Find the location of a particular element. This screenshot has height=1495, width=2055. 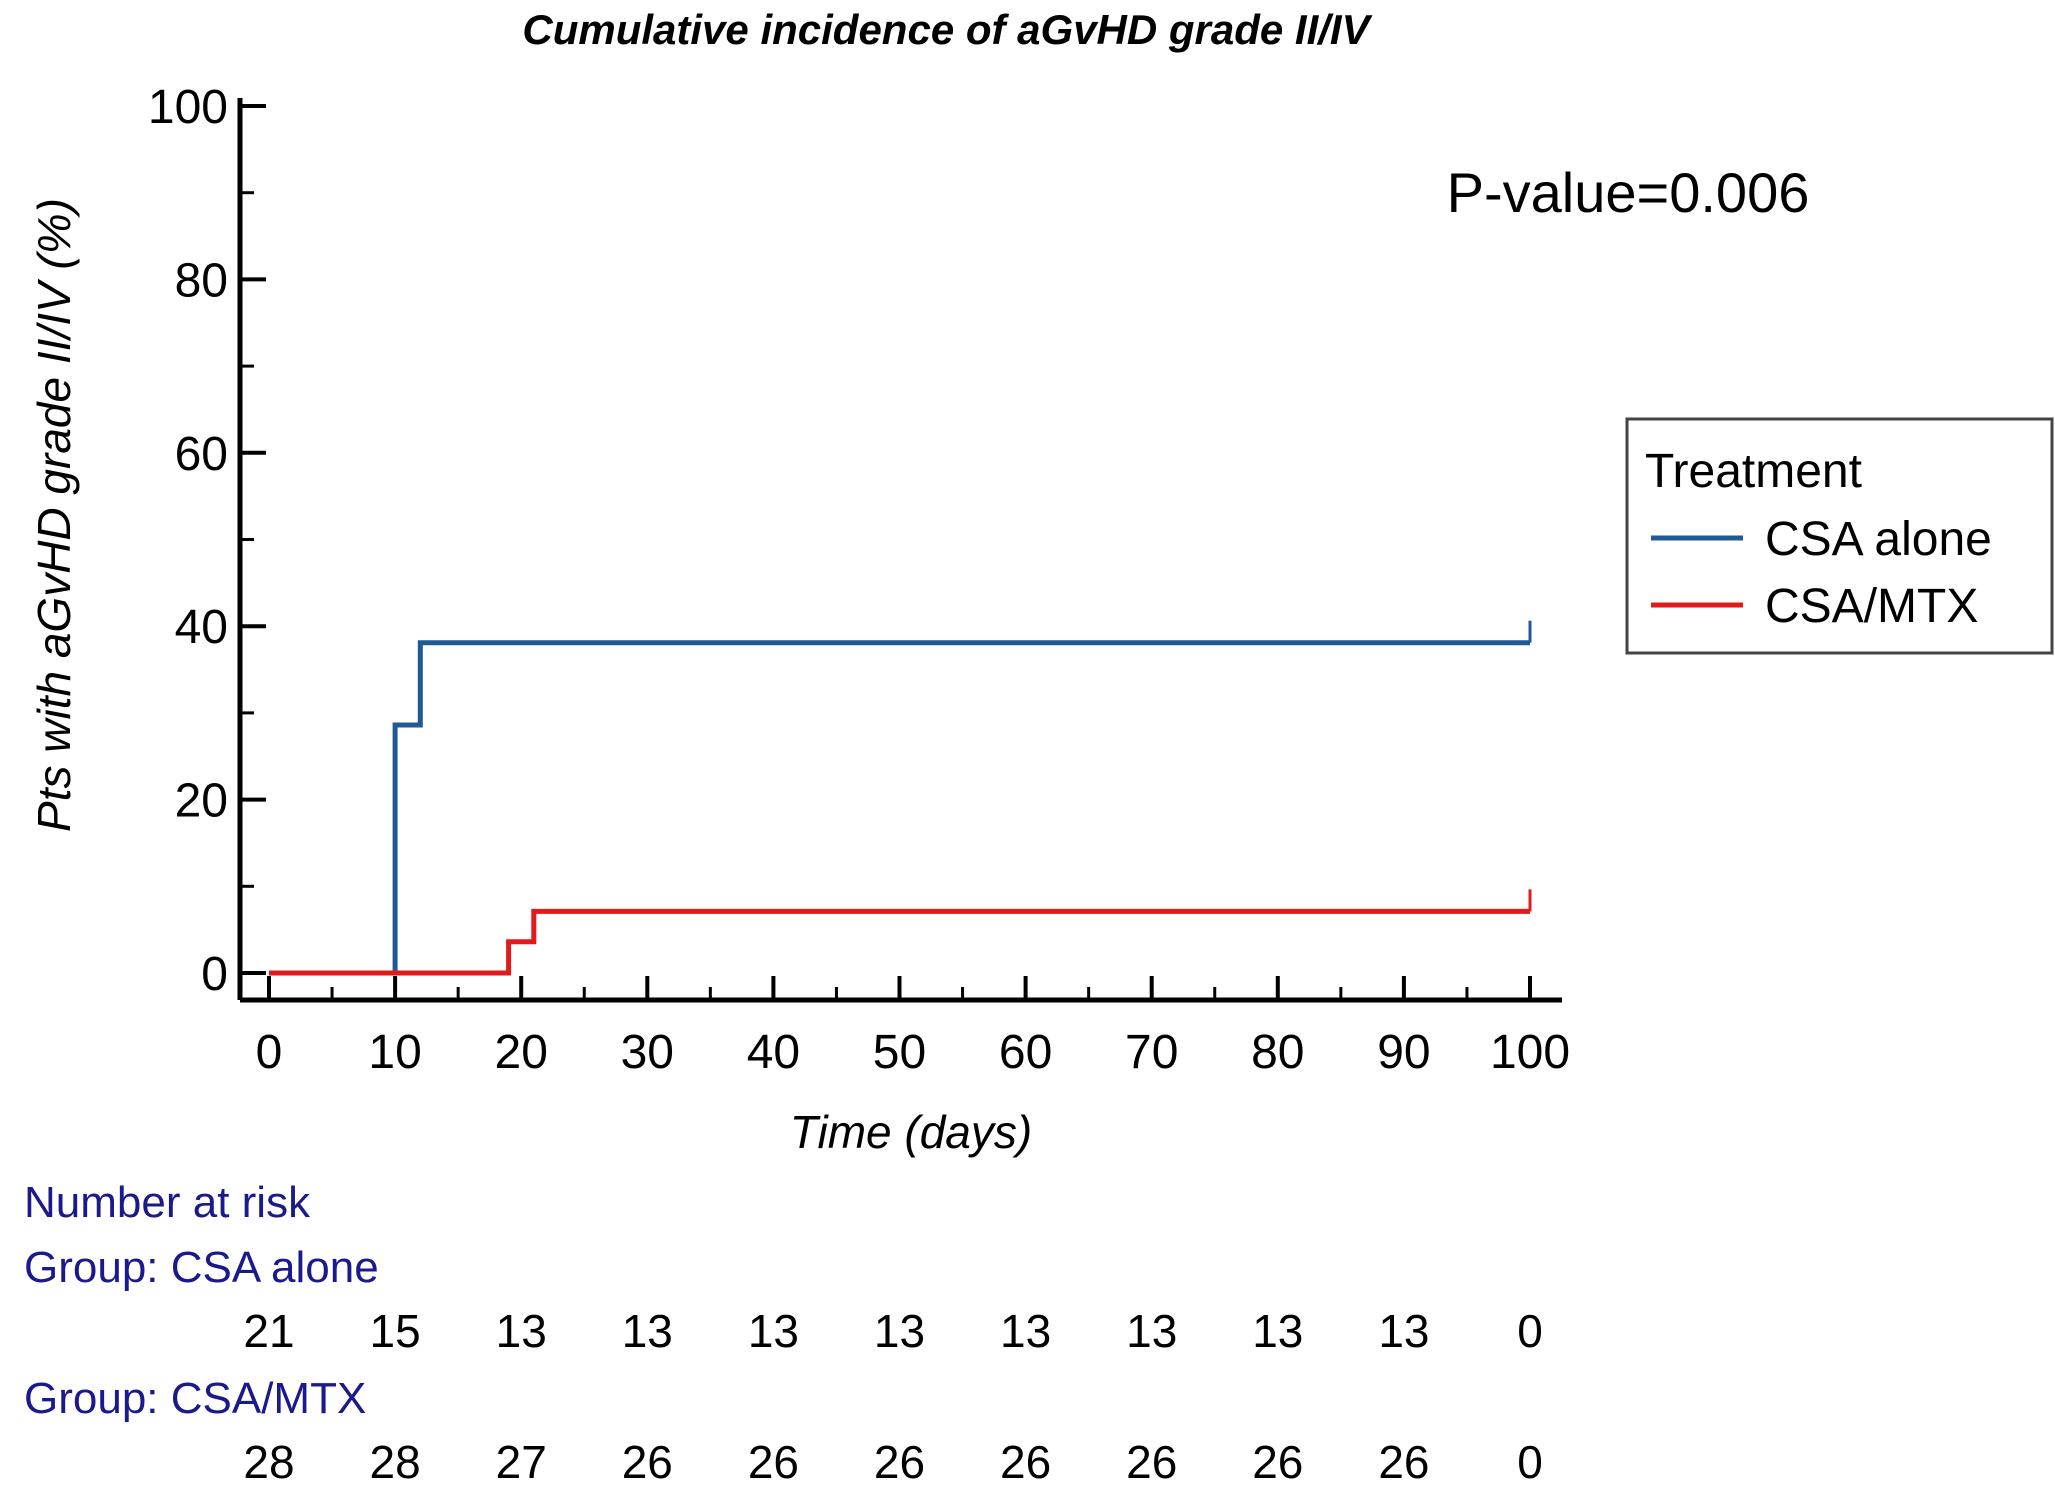

risk-group-label: Group: CSA alone is located at coordinates (201, 1267).